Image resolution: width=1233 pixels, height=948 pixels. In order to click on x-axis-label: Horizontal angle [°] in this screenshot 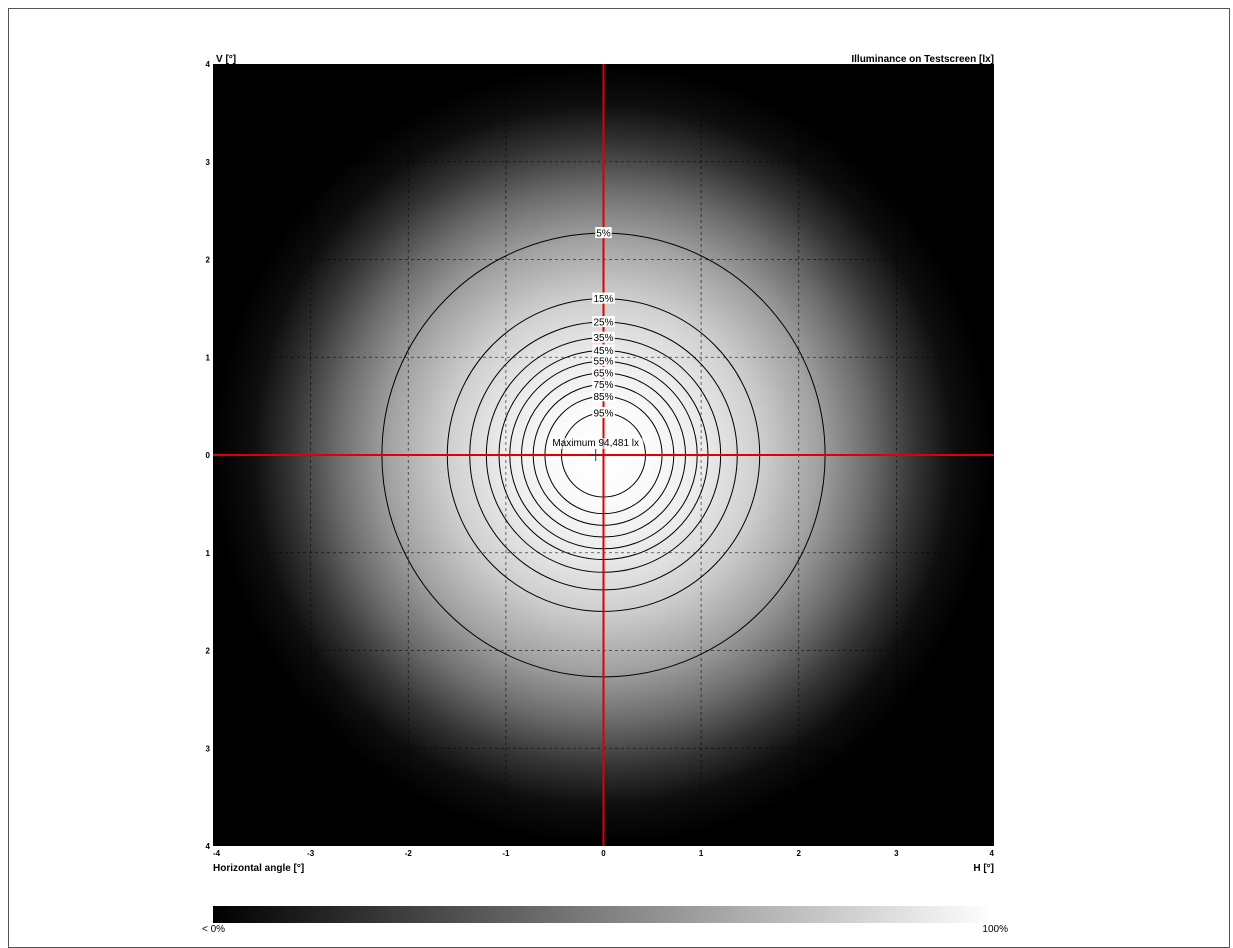, I will do `click(258, 868)`.